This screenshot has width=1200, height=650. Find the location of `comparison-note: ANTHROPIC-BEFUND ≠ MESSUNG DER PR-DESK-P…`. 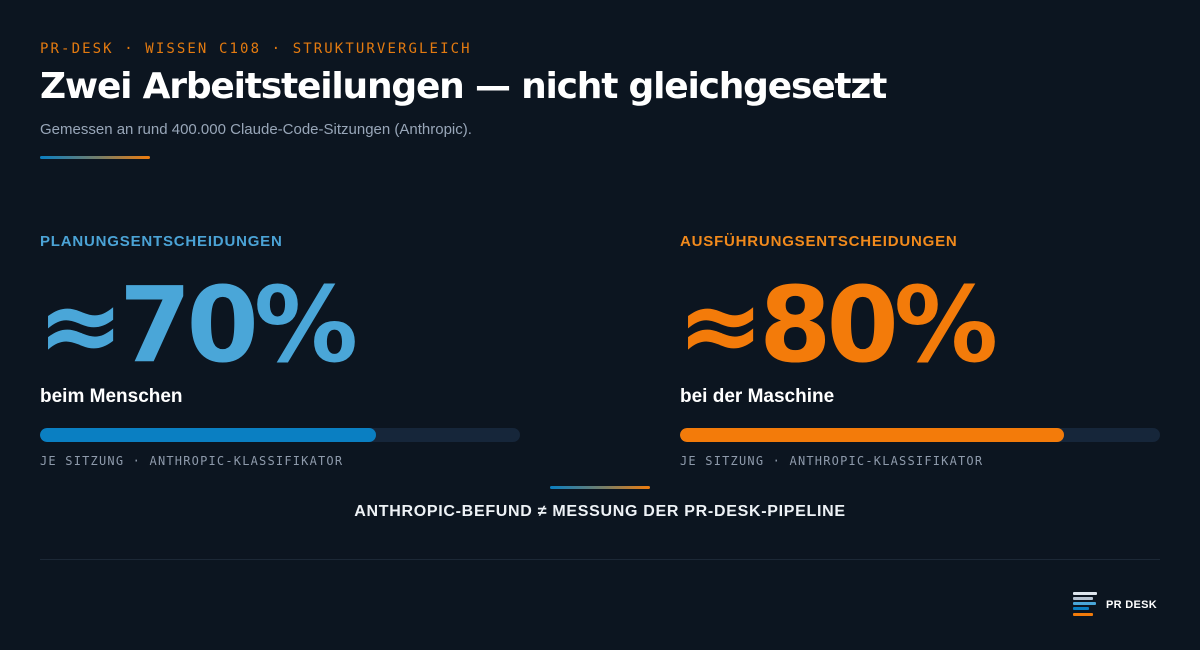

comparison-note: ANTHROPIC-BEFUND ≠ MESSUNG DER PR-DESK-P… is located at coordinates (600, 511).